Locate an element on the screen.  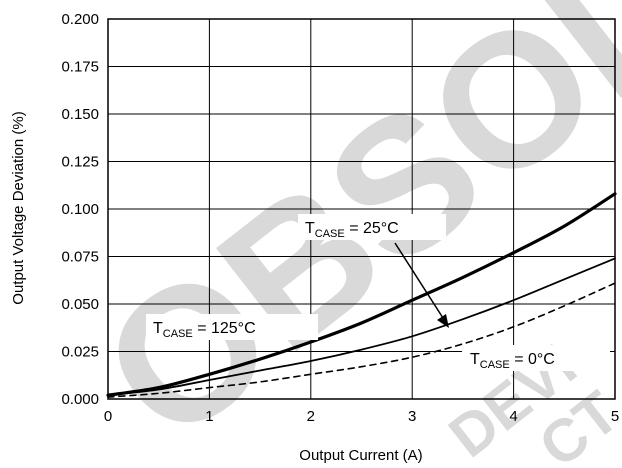
y-tick-label: 0.100 is located at coordinates (80, 209).